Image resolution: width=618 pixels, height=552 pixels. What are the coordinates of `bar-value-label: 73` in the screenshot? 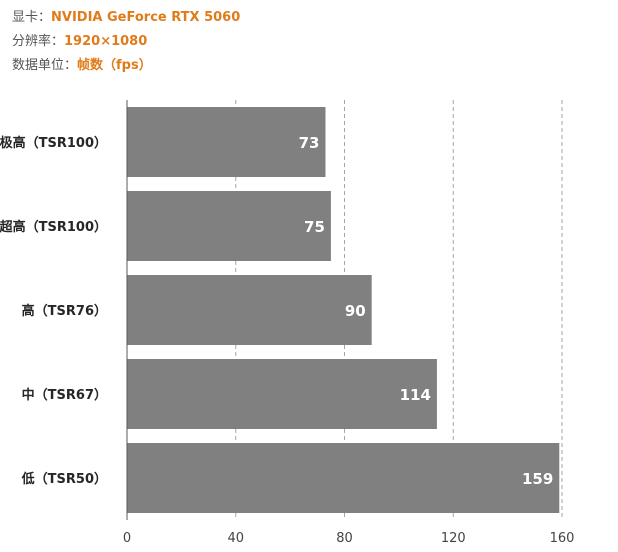 It's located at (309, 143).